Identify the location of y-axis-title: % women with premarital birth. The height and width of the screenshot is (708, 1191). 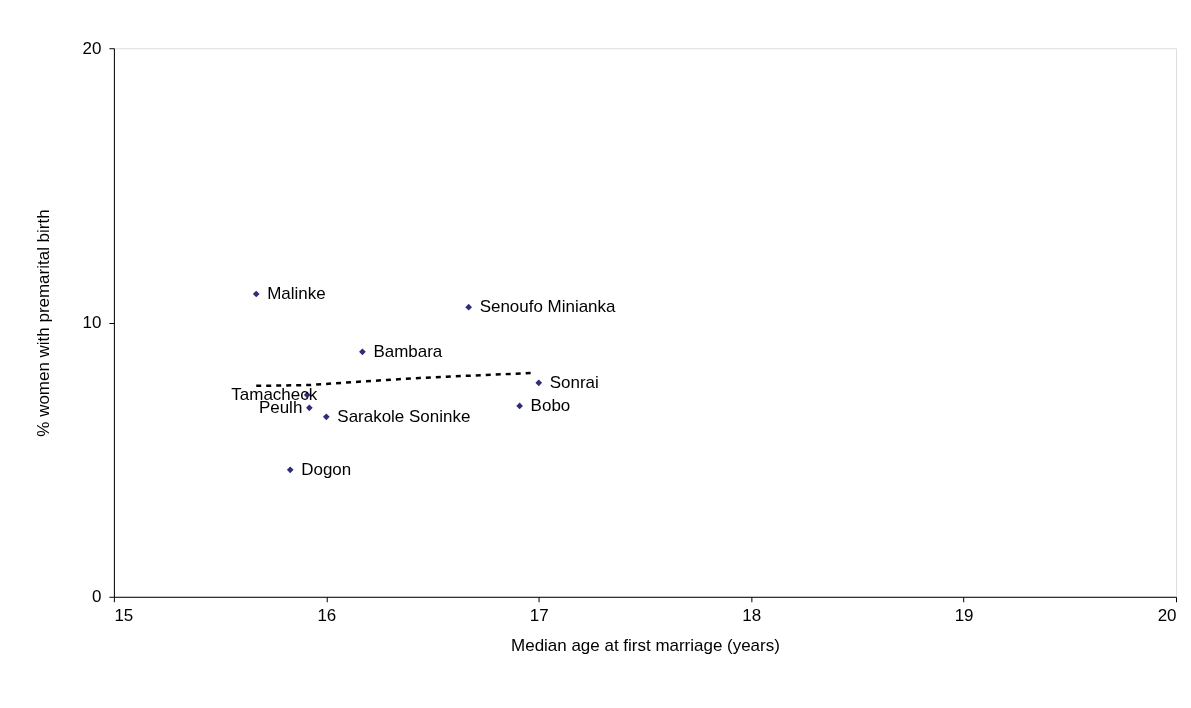
(43, 323).